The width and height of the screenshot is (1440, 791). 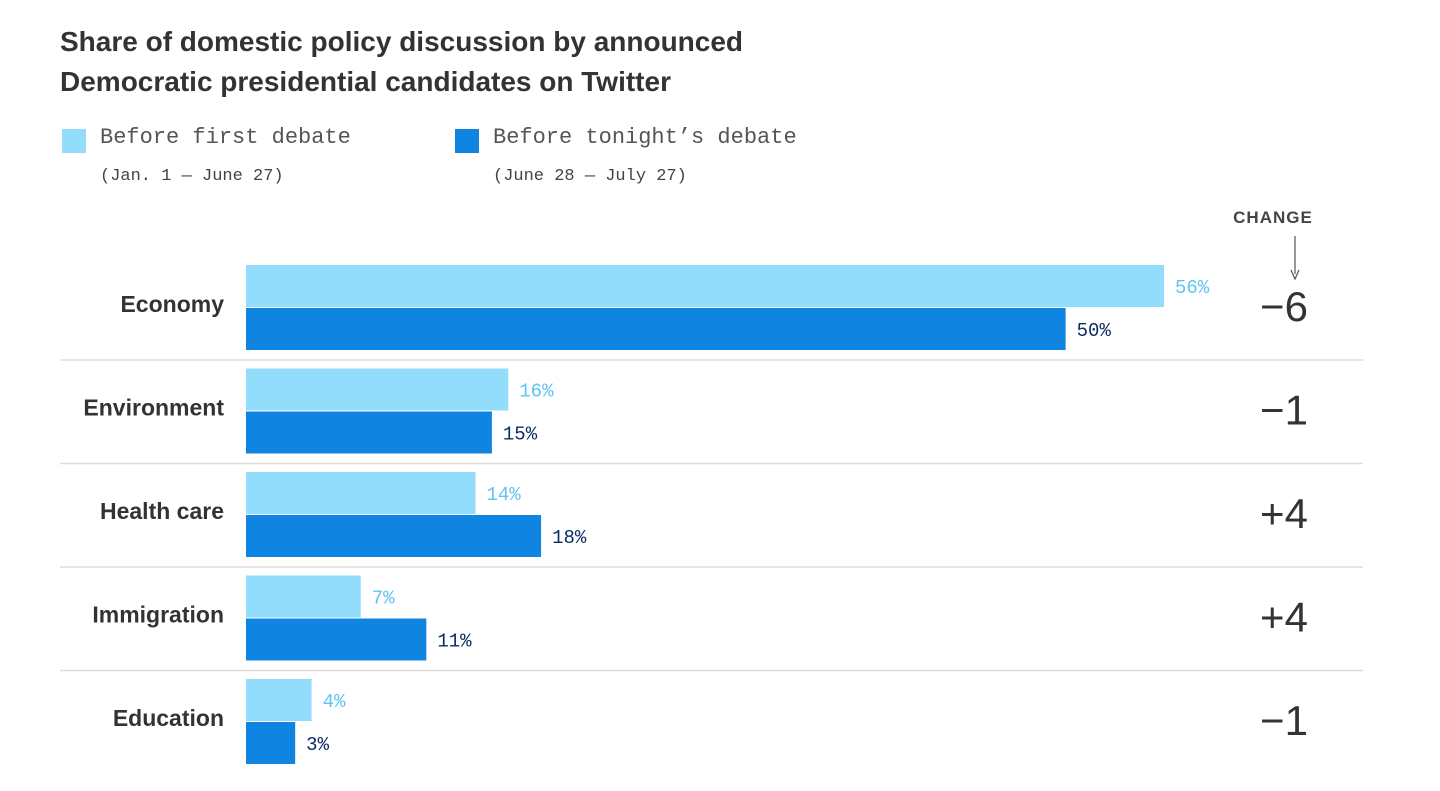 I want to click on value-label: 7%, so click(x=383, y=599).